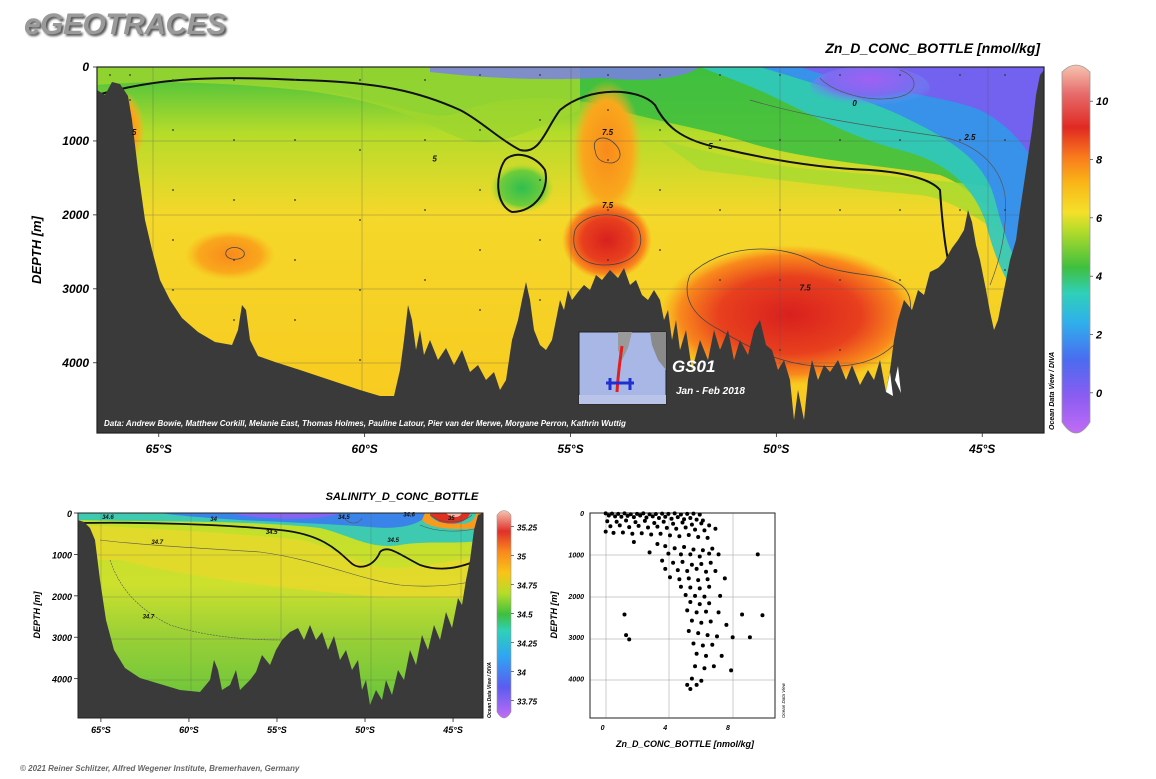 The image size is (1156, 779). What do you see at coordinates (402, 497) in the screenshot?
I see `sal-title: SALINITY_D_CONC_BOTTLE` at bounding box center [402, 497].